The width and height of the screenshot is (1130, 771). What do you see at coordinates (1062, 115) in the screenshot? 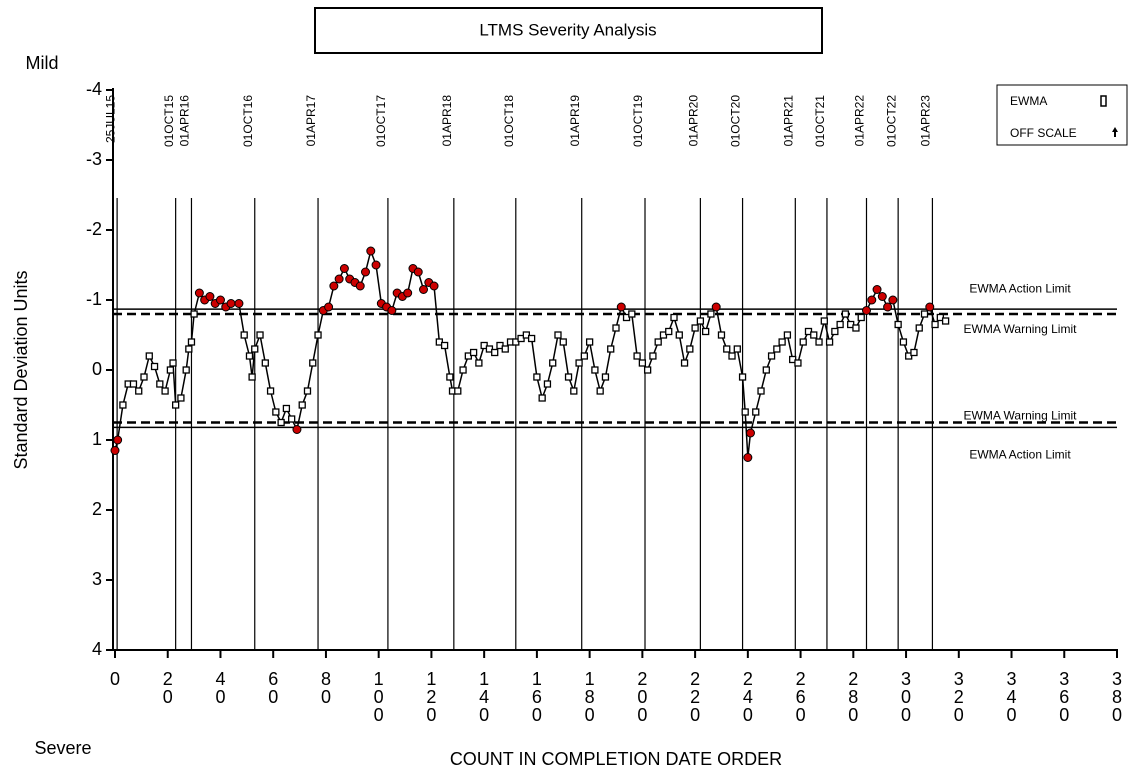
I see `legend-box` at bounding box center [1062, 115].